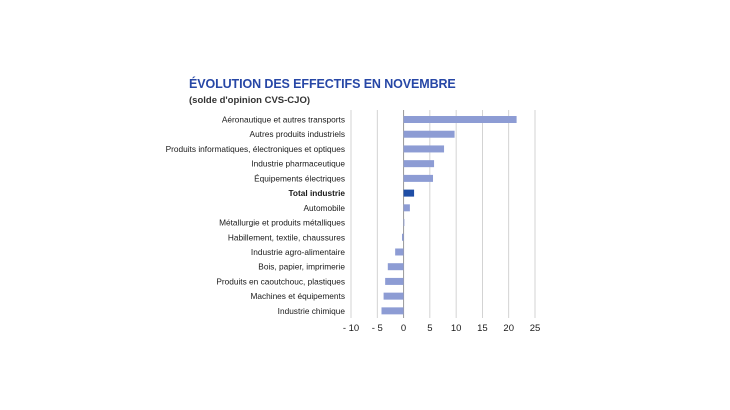  Describe the element at coordinates (441, 328) in the screenshot. I see `x-axis-ticks: - 10 - 5 0 5 10 15 20 25` at that location.